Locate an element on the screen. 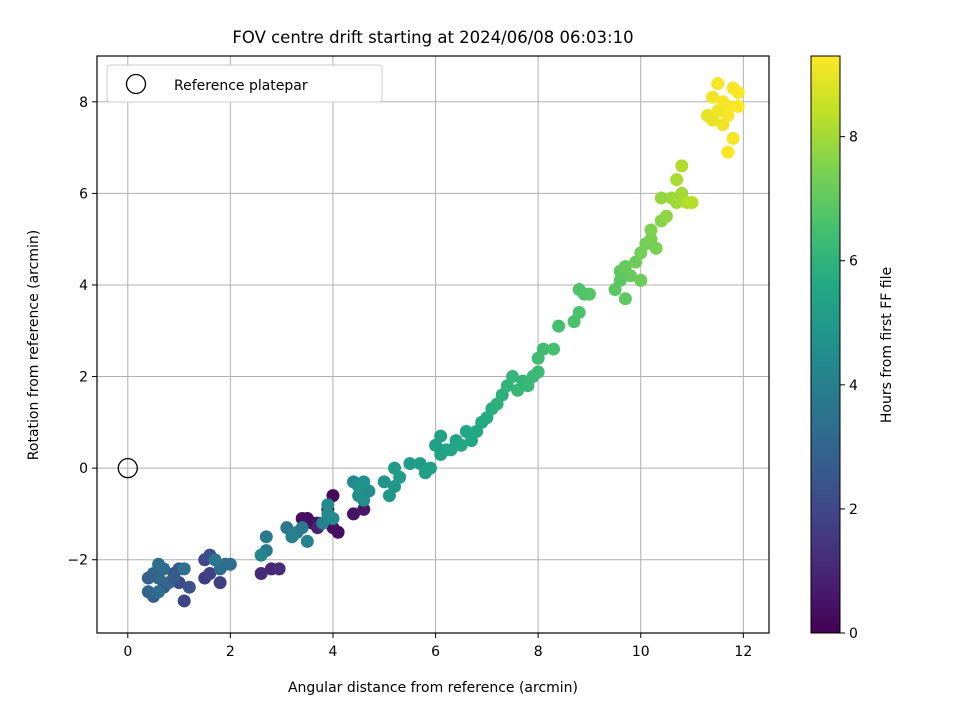 The height and width of the screenshot is (724, 960). x-tick-label: 6 is located at coordinates (435, 652).